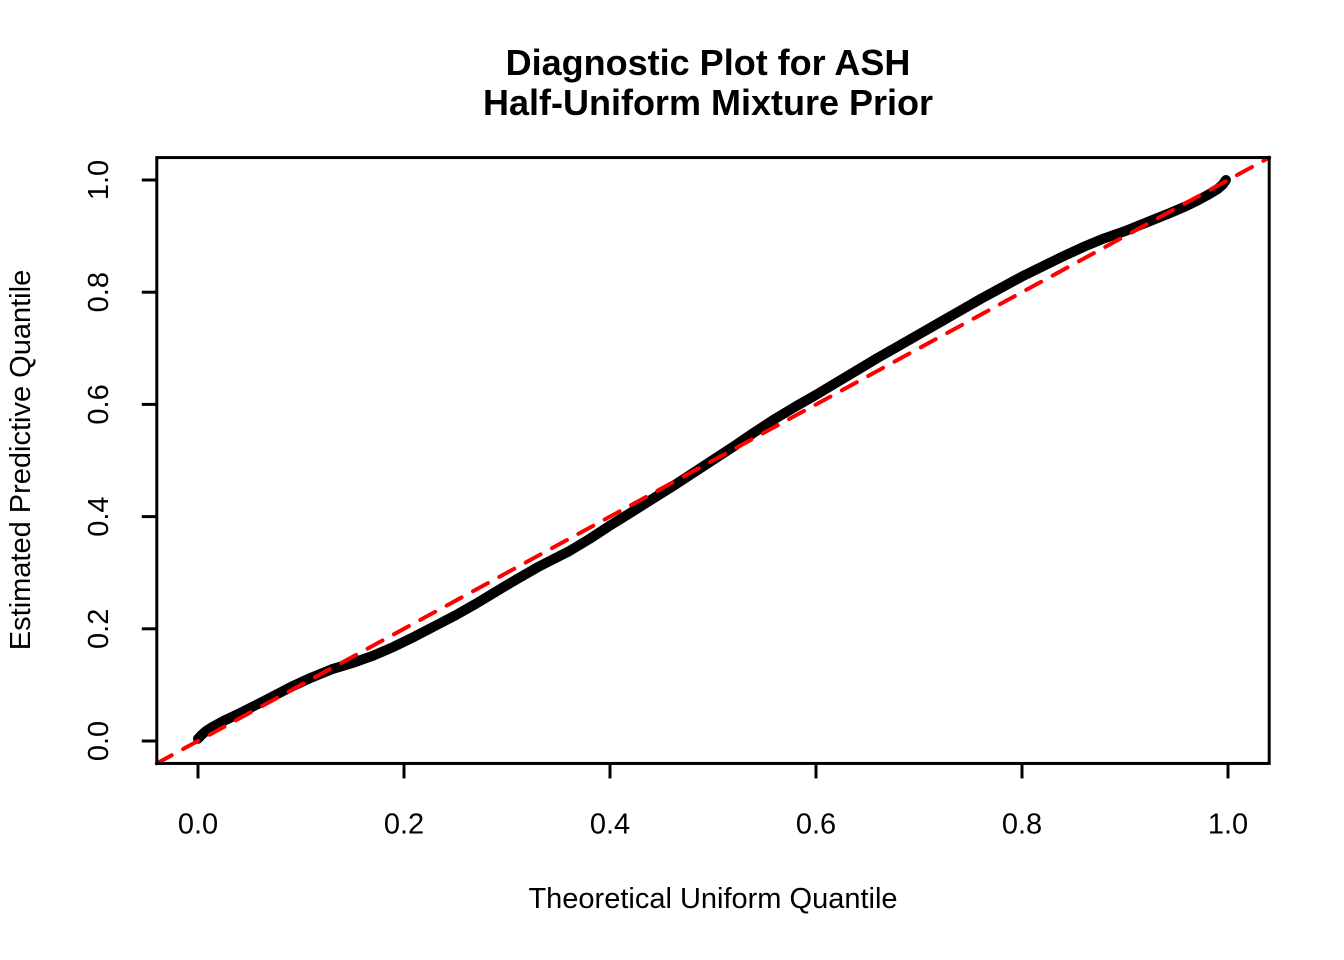 The width and height of the screenshot is (1344, 960). What do you see at coordinates (99, 292) in the screenshot?
I see `y-axis-tick-label: 0.8` at bounding box center [99, 292].